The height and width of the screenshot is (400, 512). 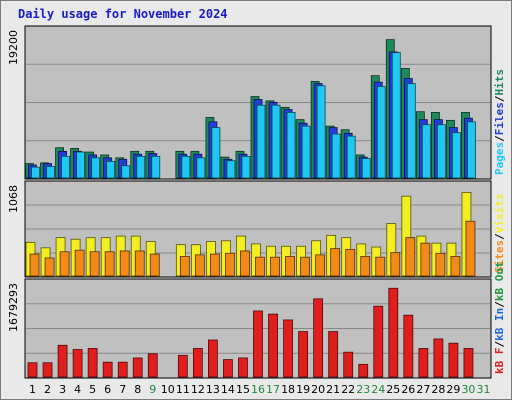 I want to click on hits-files-pages-legend: Pages/Files/Hits, so click(x=499, y=122).